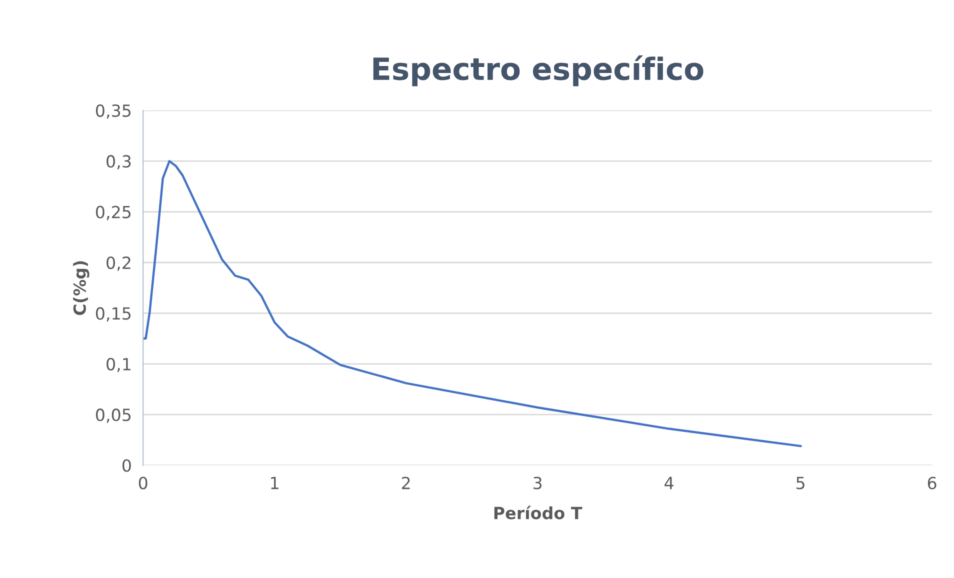 The height and width of the screenshot is (578, 954). Describe the element at coordinates (126, 465) in the screenshot. I see `y-tick-label: 0` at that location.